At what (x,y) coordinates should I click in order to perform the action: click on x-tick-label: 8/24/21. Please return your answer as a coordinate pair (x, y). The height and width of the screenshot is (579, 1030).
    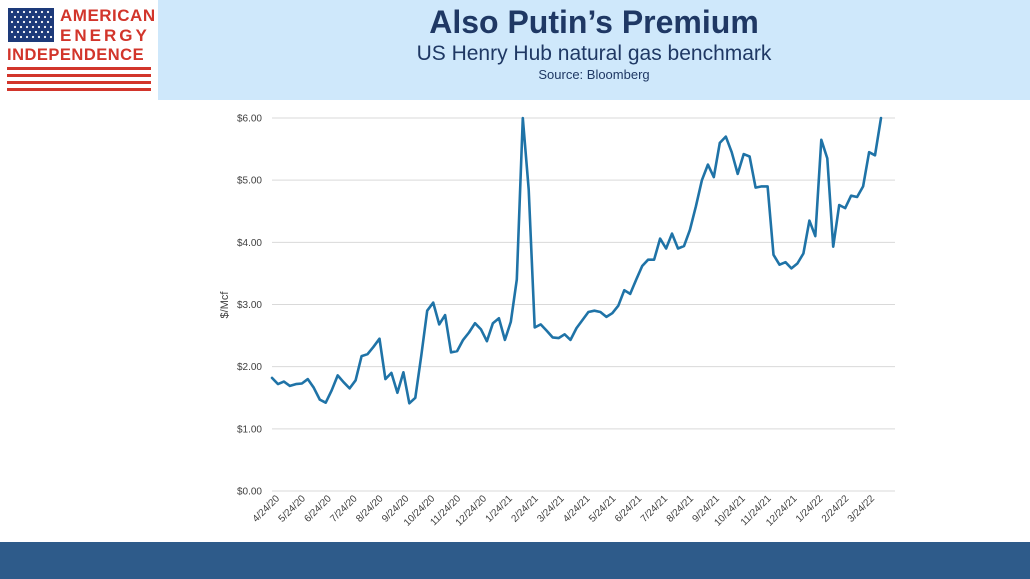
    Looking at the image, I should click on (681, 509).